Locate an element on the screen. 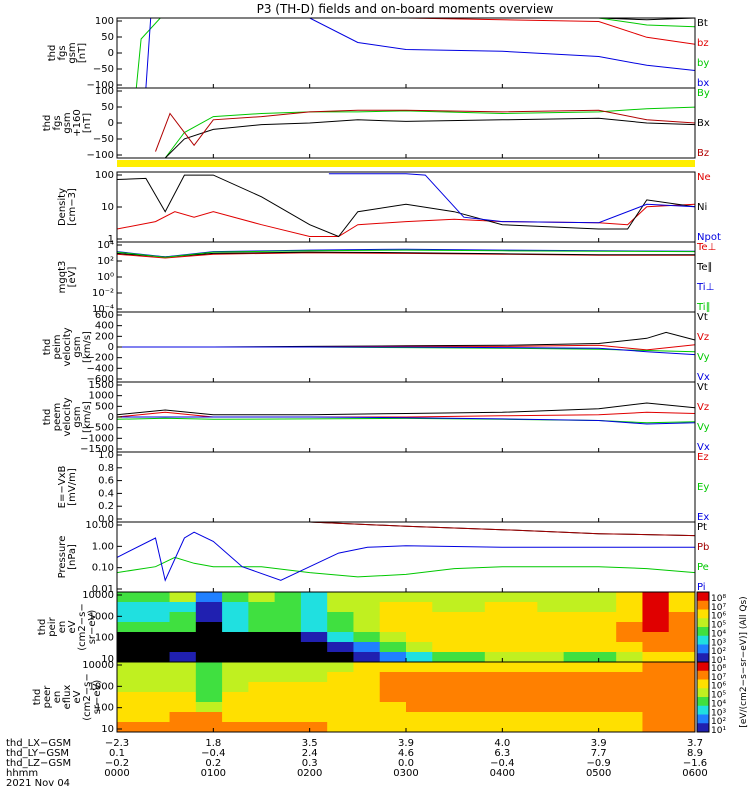 This screenshot has height=800, width=750. y-tick-label: 0 is located at coordinates (111, 53).